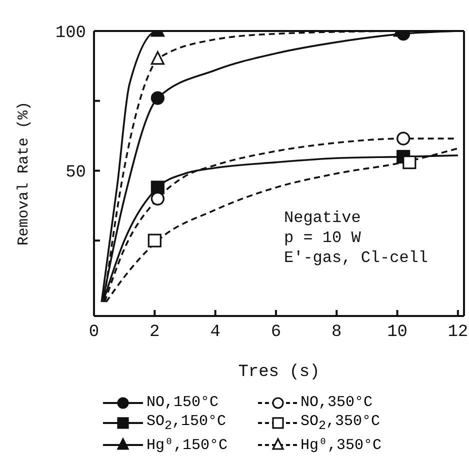  I want to click on legend-label: SO$_{2}$,350°C, so click(340, 423).